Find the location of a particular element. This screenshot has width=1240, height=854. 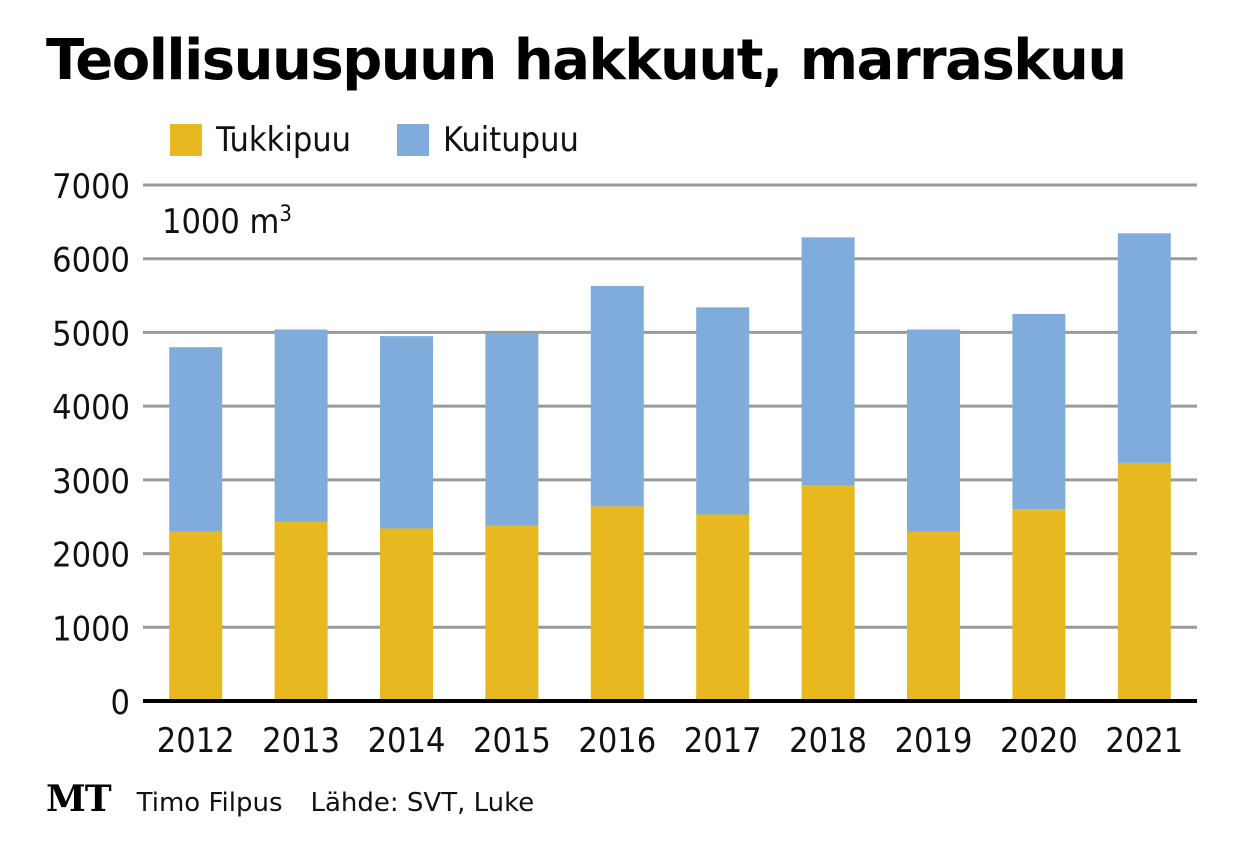

y-tick-label: 4000 is located at coordinates (91, 408).